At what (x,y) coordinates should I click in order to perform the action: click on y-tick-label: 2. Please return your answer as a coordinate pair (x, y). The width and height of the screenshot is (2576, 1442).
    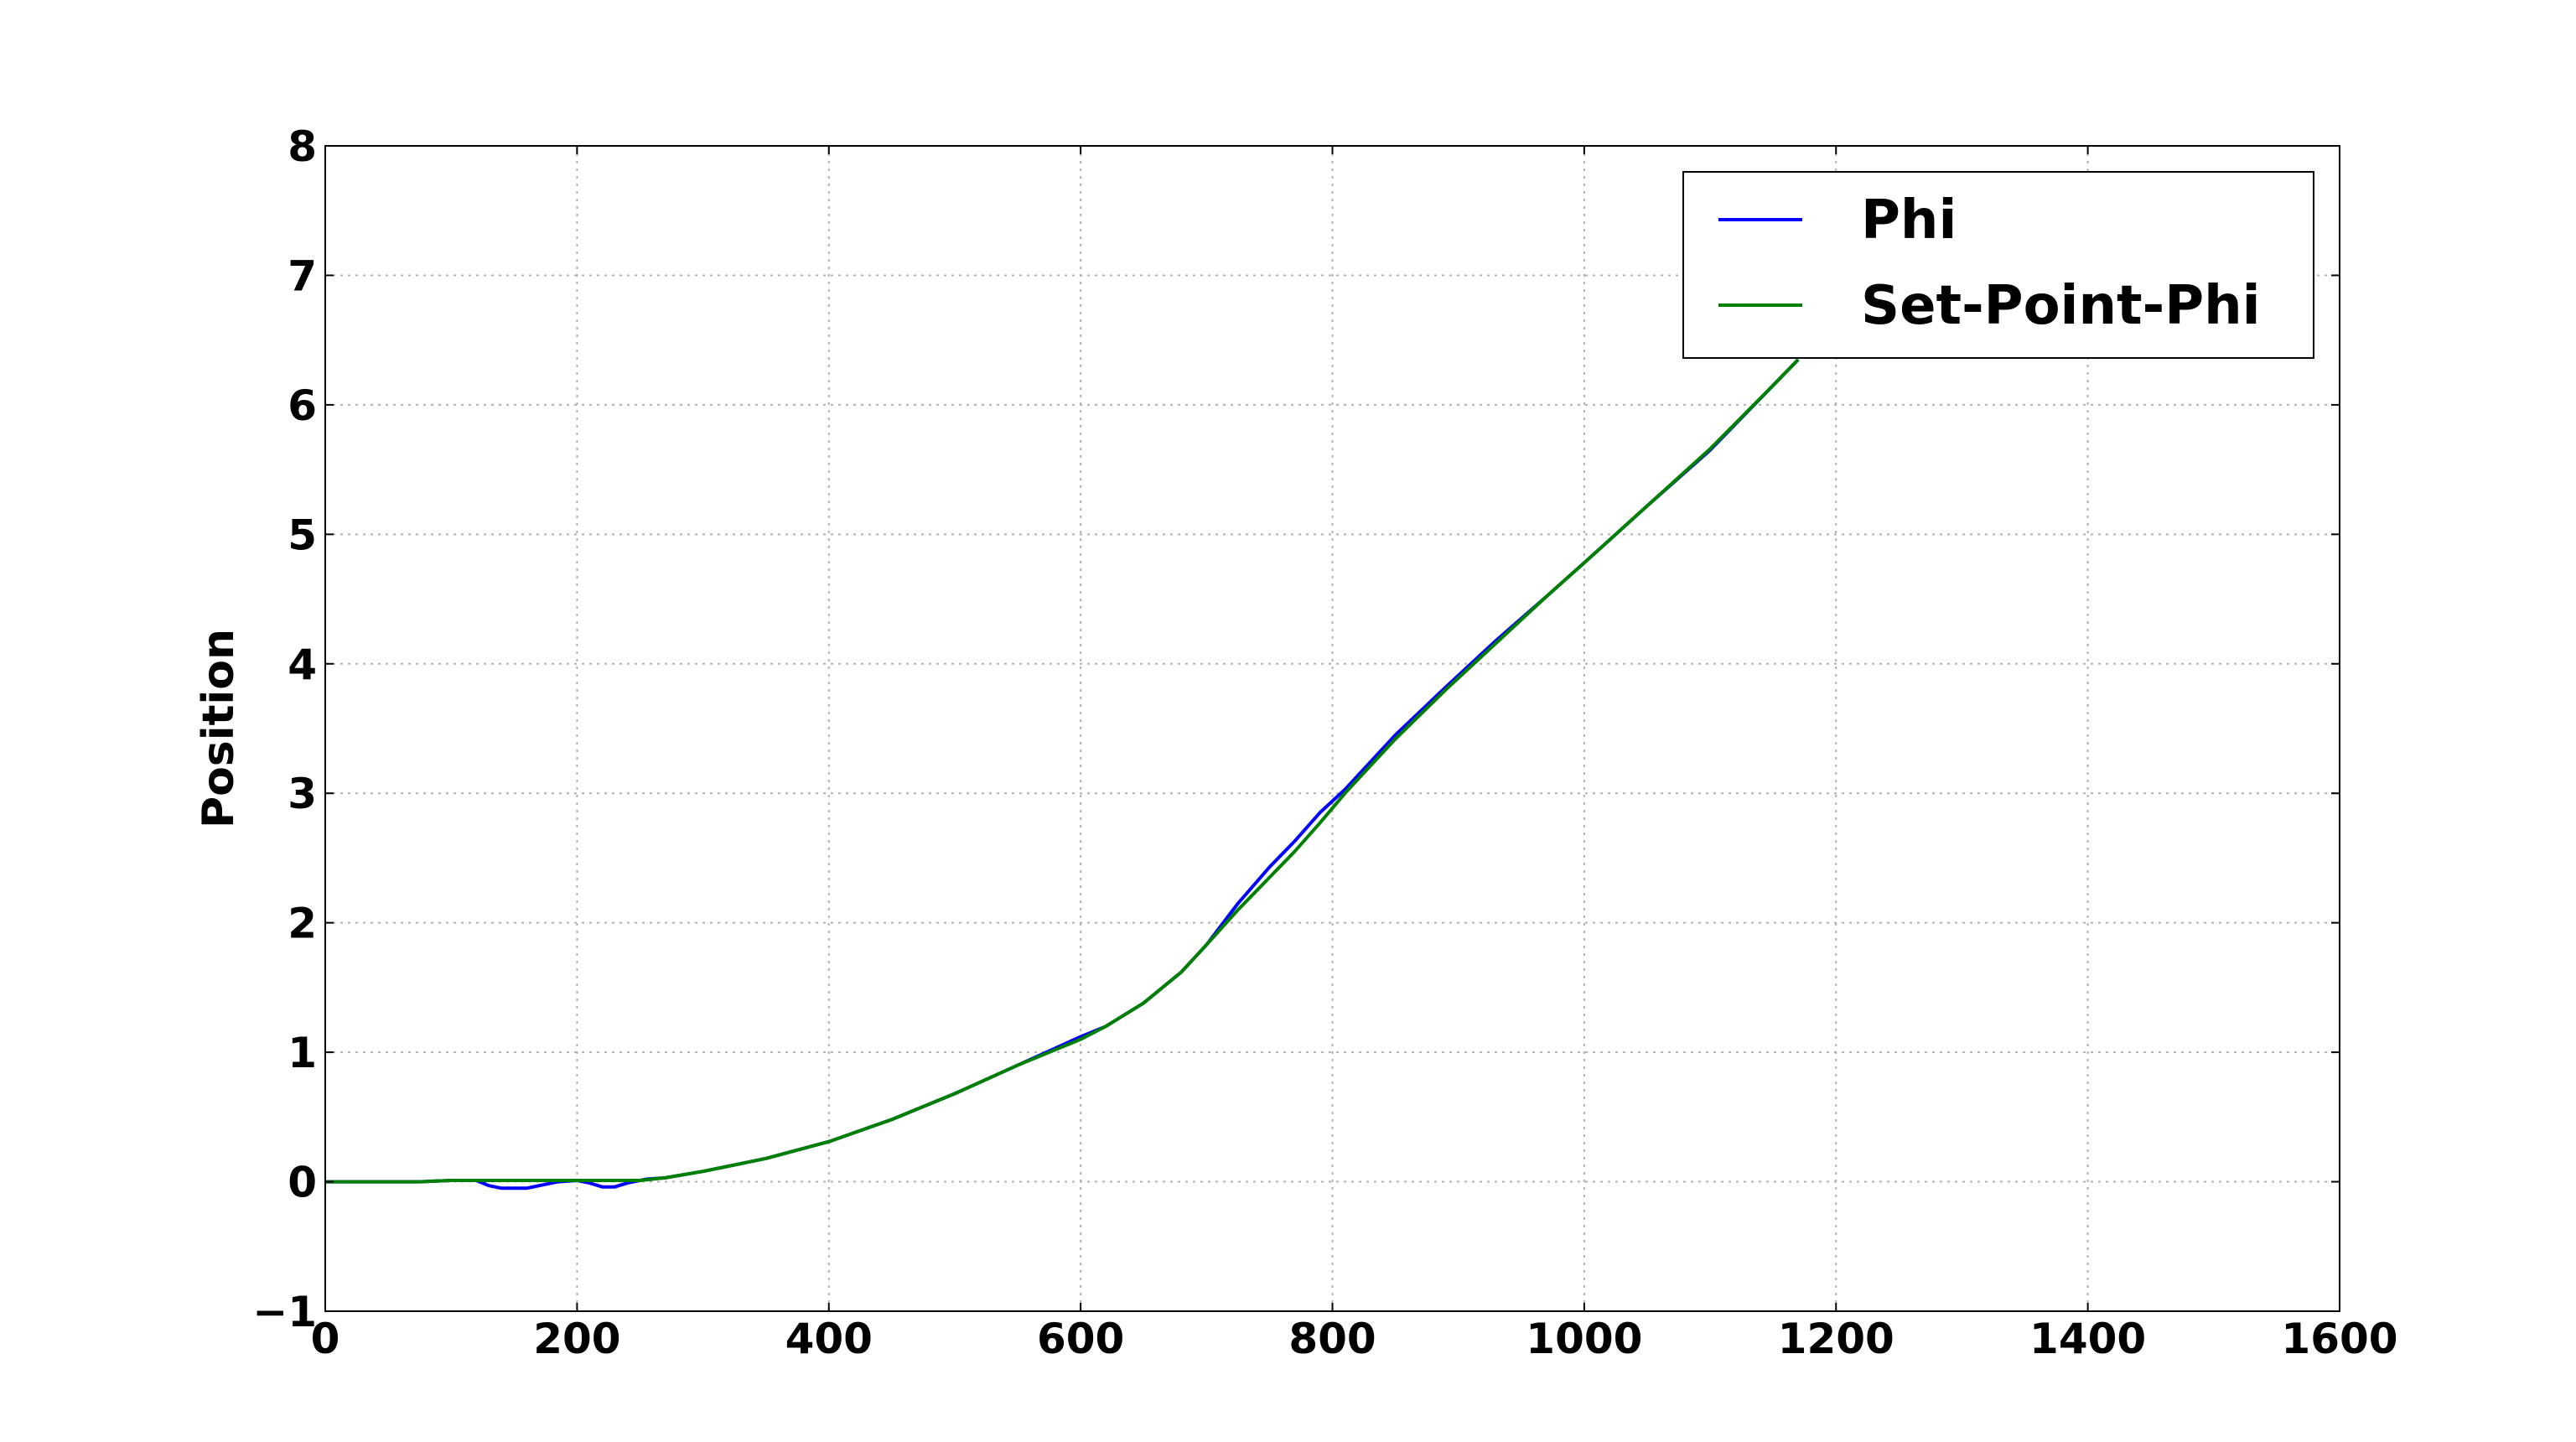
    Looking at the image, I should click on (302, 924).